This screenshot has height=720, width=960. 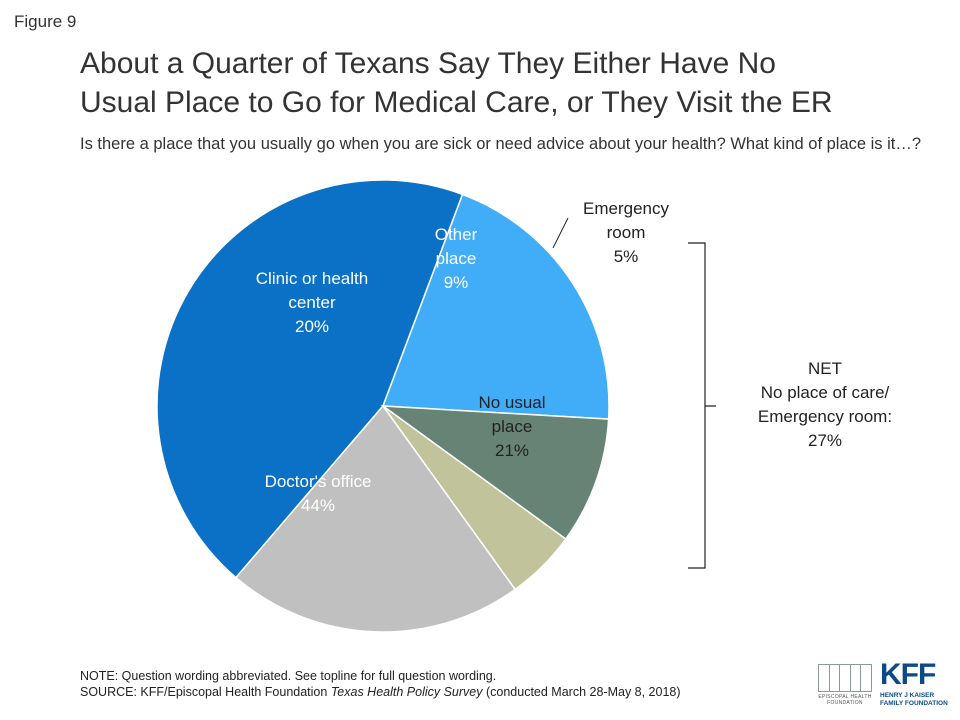 I want to click on kff-wordmark: KFF, so click(x=908, y=674).